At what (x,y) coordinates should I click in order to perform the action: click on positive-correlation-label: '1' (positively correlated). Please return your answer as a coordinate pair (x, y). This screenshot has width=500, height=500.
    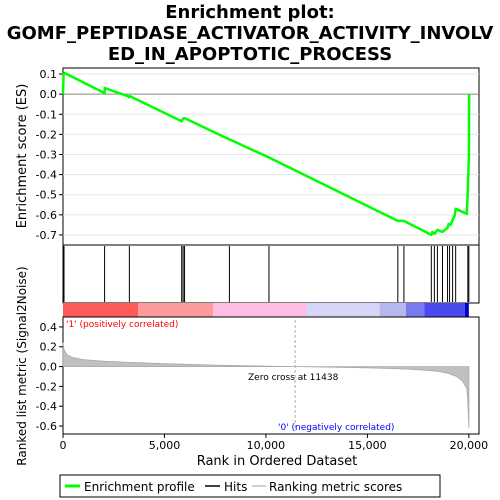
    Looking at the image, I should click on (122, 325).